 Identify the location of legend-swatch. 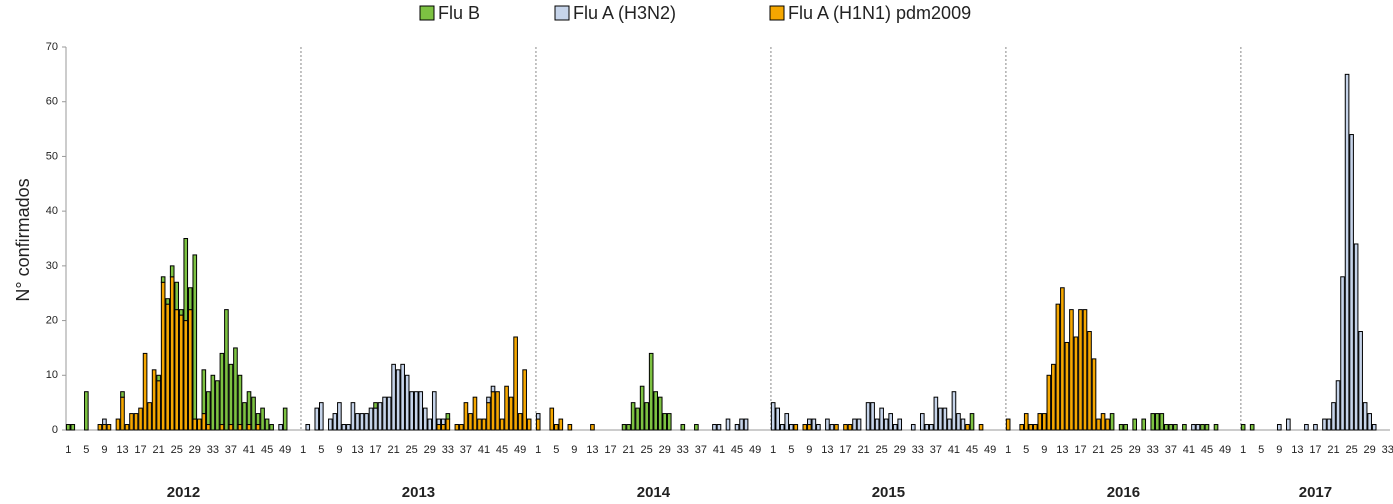
(777, 13).